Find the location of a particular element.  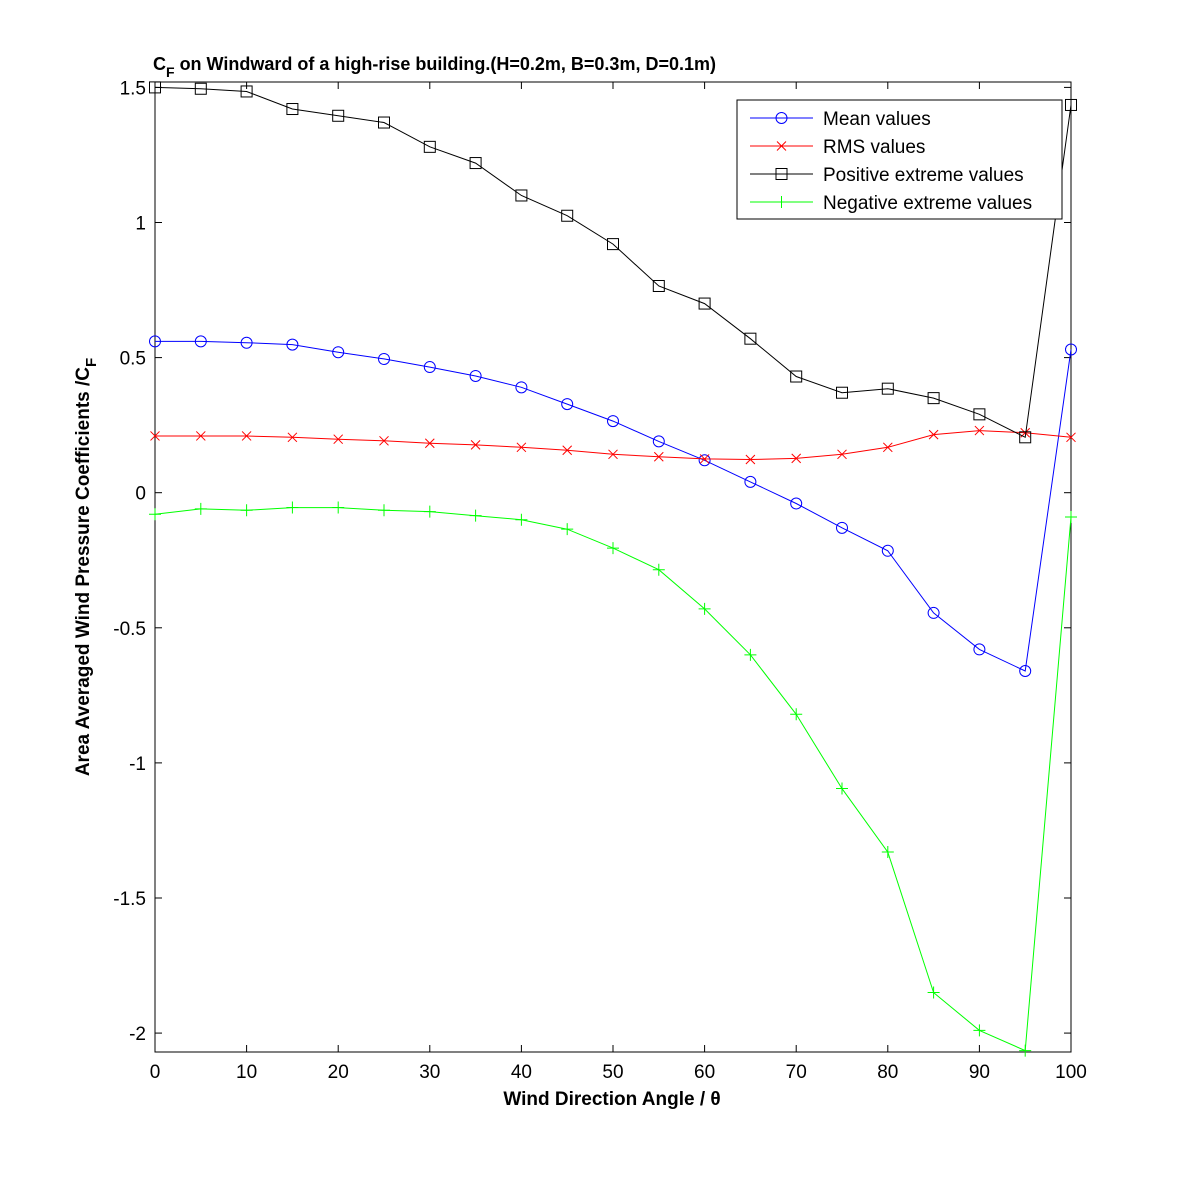

y-tick-label: -1.5 is located at coordinates (129, 899).